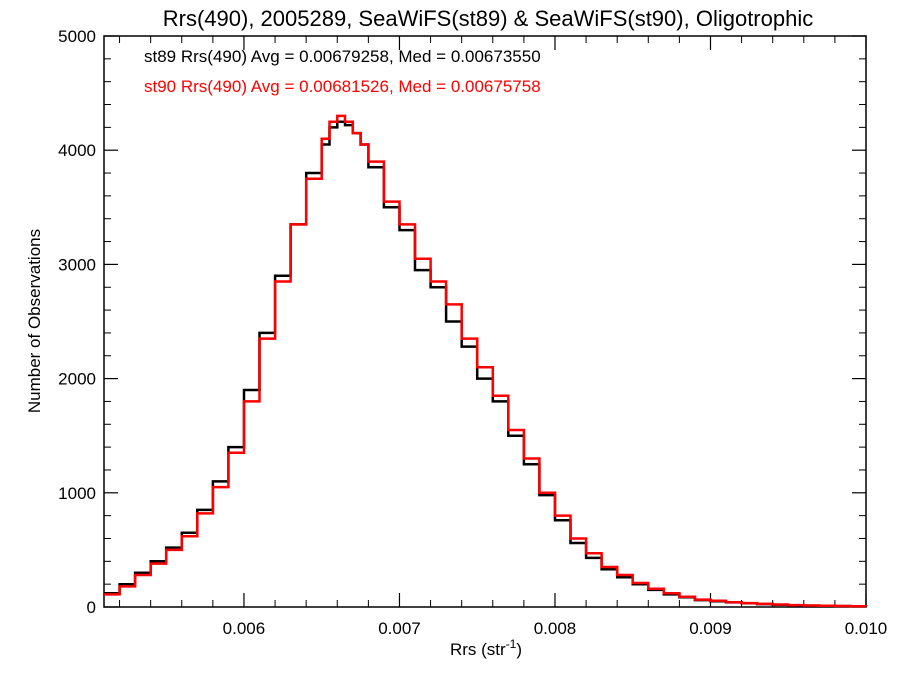  Describe the element at coordinates (34, 321) in the screenshot. I see `y-axis-label: Number of Observations` at that location.